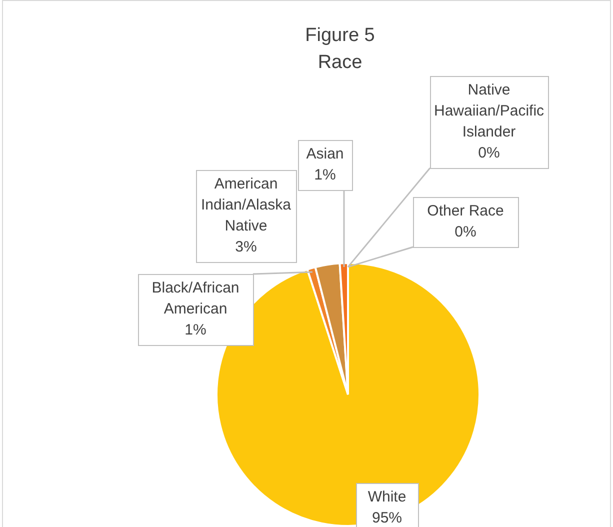 The image size is (613, 527). Describe the element at coordinates (325, 154) in the screenshot. I see `slice-label: Asian` at that location.